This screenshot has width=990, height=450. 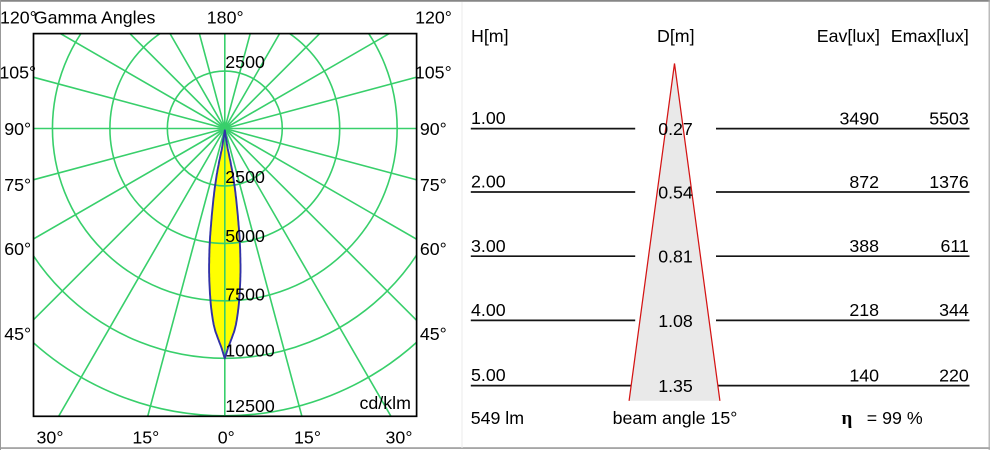 I want to click on svg-text: 180°, so click(x=225, y=17).